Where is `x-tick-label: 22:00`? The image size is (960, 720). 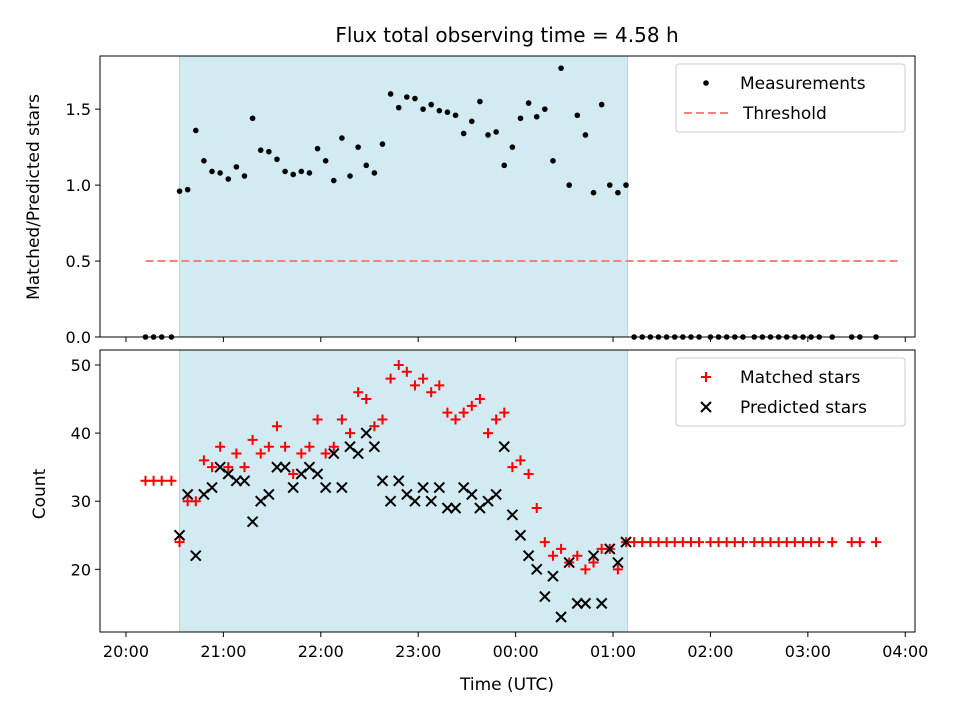 x-tick-label: 22:00 is located at coordinates (321, 651).